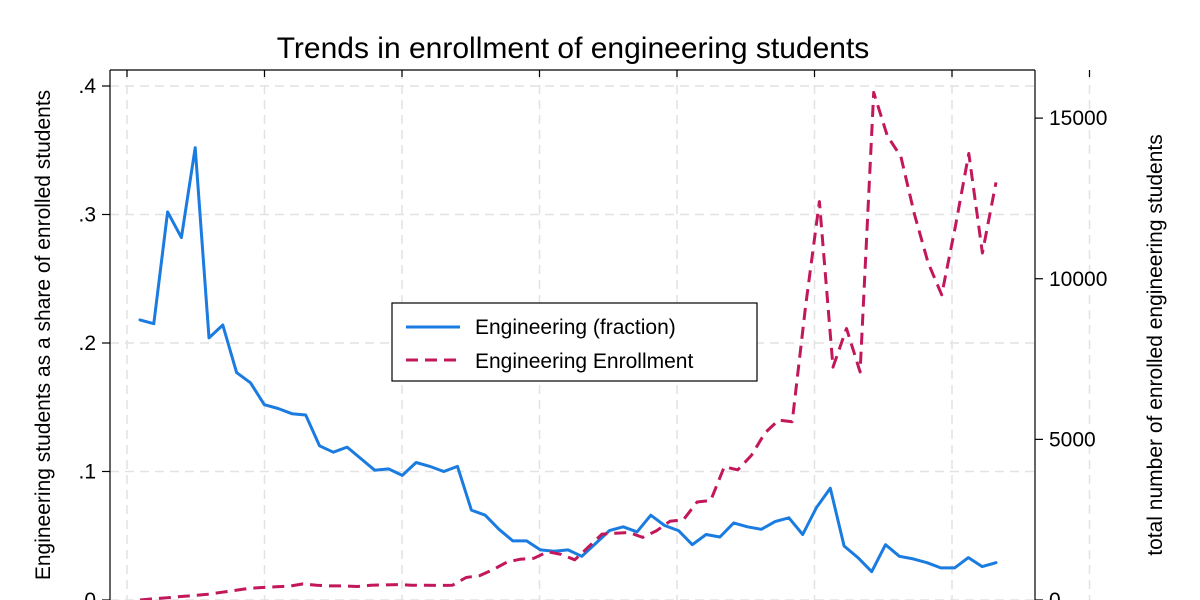 The width and height of the screenshot is (1200, 600). What do you see at coordinates (90, 594) in the screenshot?
I see `left-tick-label: 0` at bounding box center [90, 594].